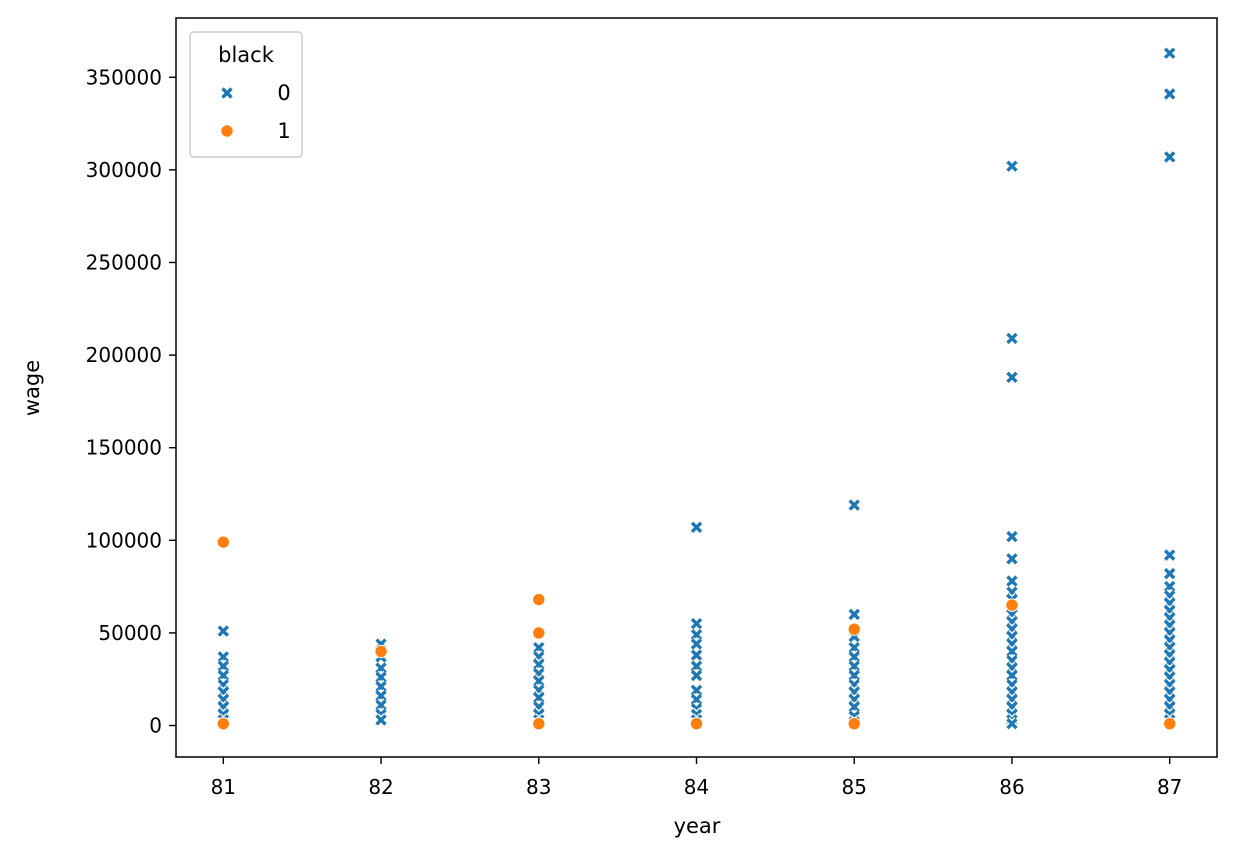 The height and width of the screenshot is (858, 1236). Describe the element at coordinates (255, 112) in the screenshot. I see `legend-items: 01` at that location.